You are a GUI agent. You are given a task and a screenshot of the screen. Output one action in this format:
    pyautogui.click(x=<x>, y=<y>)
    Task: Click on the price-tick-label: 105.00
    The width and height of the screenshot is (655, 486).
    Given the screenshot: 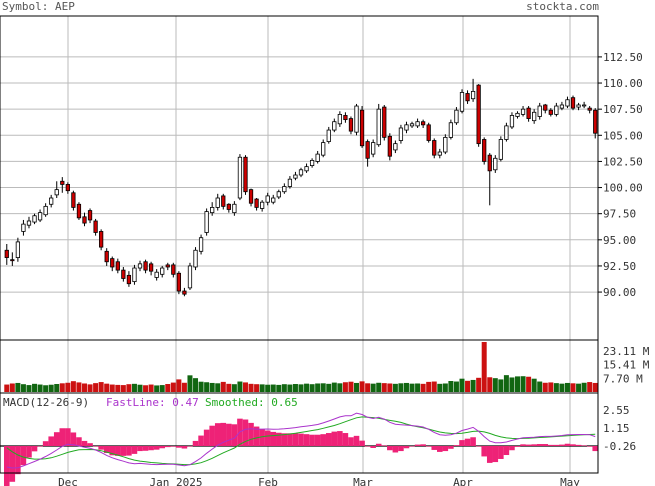 What is the action you would take?
    pyautogui.click(x=623, y=135)
    